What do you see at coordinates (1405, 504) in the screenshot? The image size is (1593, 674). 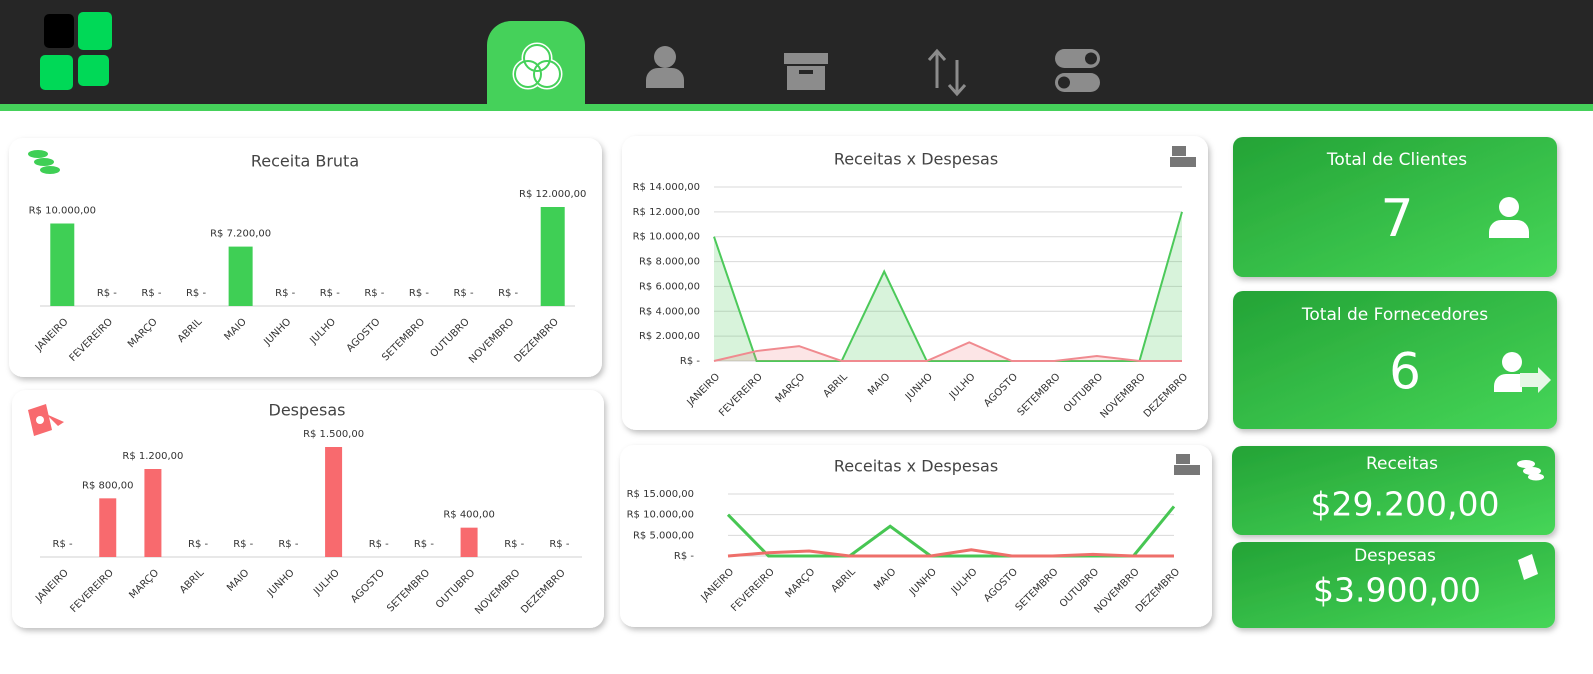 I see `kpi-value: $29.200,00` at bounding box center [1405, 504].